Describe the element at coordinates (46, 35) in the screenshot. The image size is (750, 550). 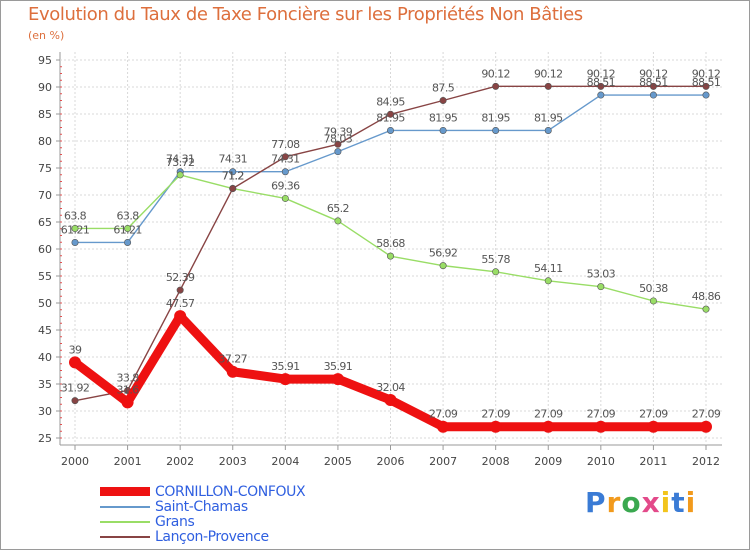
I see `y-axis-unit: (en %)` at that location.